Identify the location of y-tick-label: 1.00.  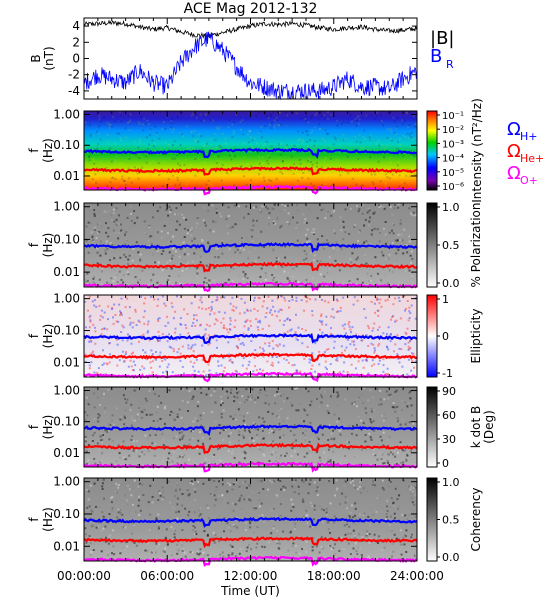
(66, 482).